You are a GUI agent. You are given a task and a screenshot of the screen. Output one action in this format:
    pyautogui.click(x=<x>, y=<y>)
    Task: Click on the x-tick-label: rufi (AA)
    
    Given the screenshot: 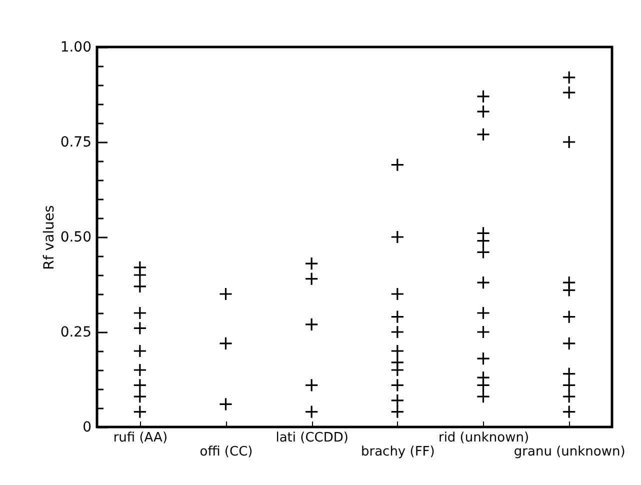 What is the action you would take?
    pyautogui.click(x=140, y=438)
    